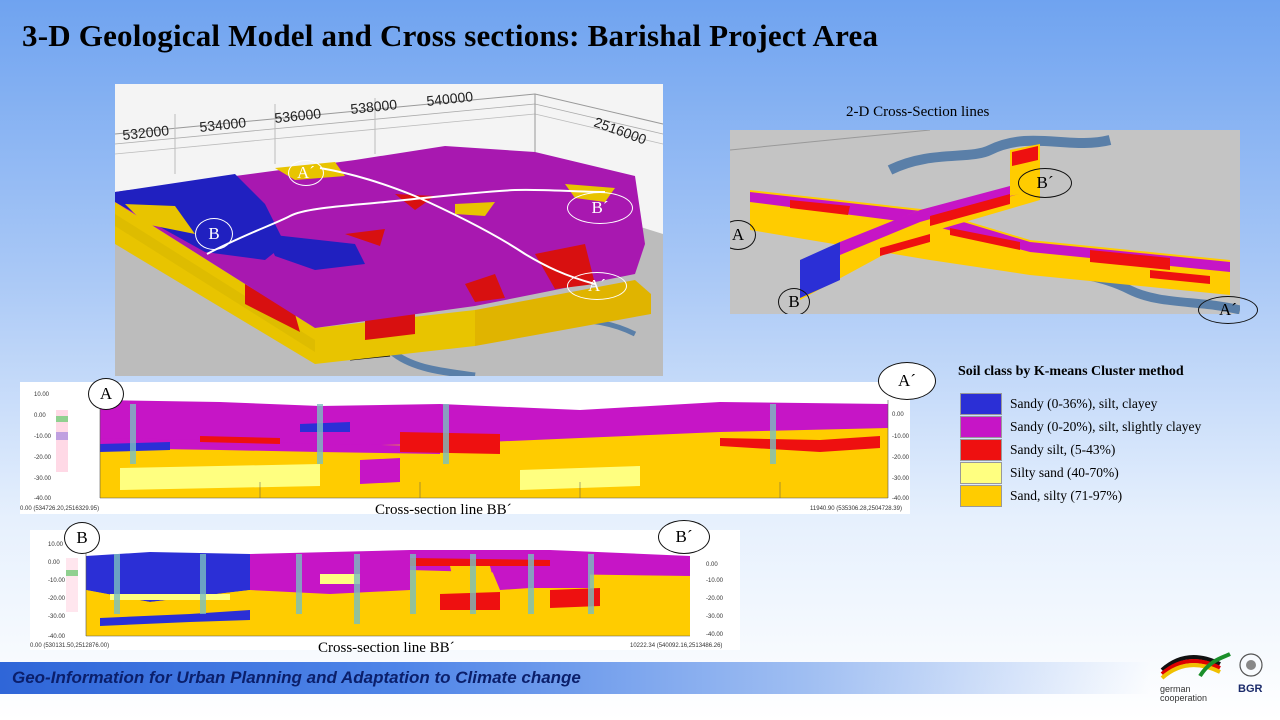 This screenshot has height=720, width=1280. What do you see at coordinates (146, 132) in the screenshot?
I see `x-tick: 532000` at bounding box center [146, 132].